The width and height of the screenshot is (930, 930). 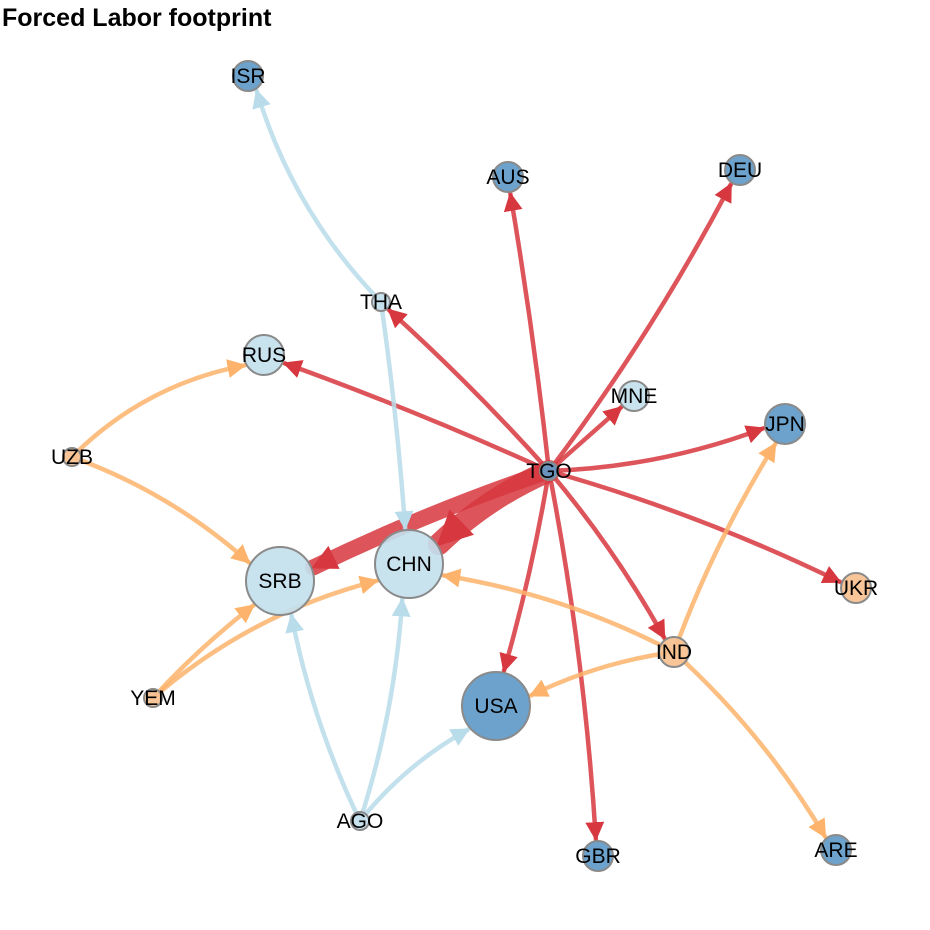 I want to click on node-label-tgo: TGO, so click(x=549, y=471).